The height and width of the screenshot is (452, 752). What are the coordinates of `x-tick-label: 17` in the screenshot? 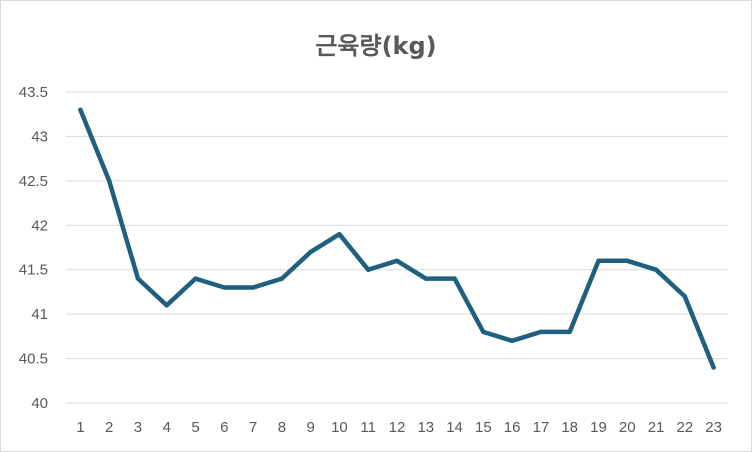 It's located at (541, 427).